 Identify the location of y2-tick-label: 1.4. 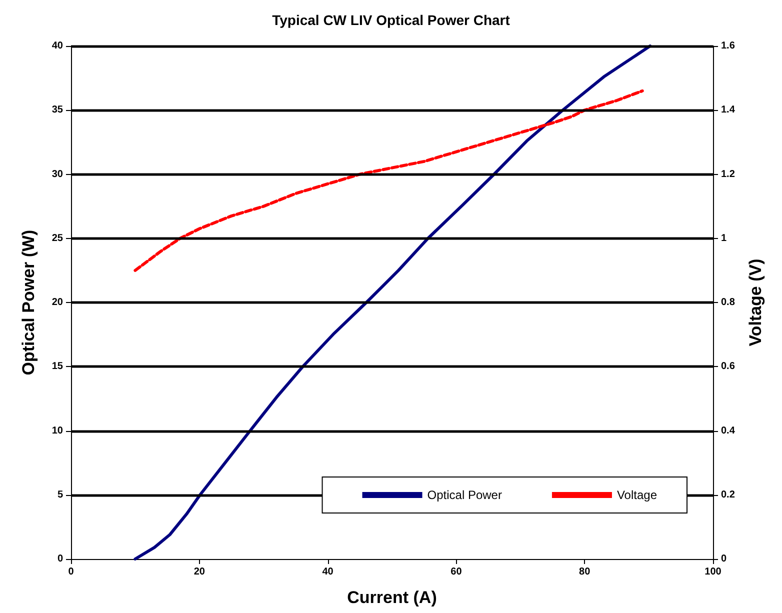
(728, 110).